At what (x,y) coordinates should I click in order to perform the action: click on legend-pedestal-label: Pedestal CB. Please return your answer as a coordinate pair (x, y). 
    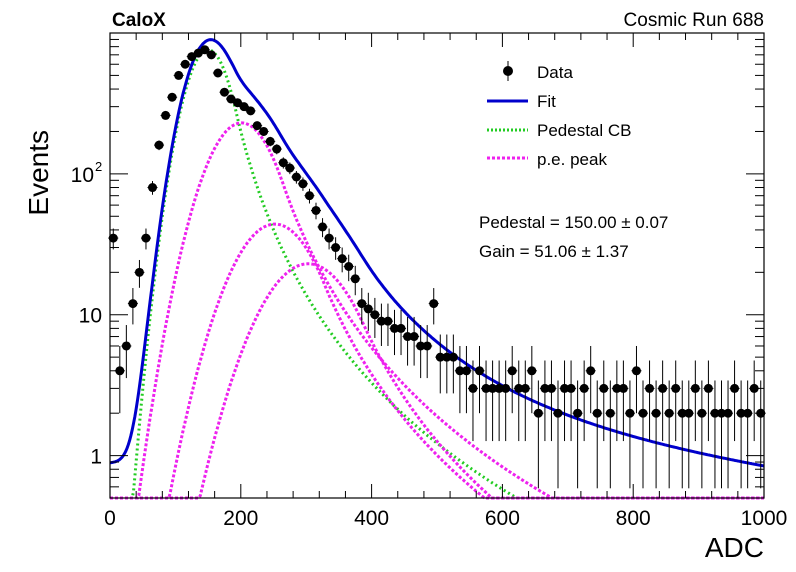
    Looking at the image, I should click on (584, 130).